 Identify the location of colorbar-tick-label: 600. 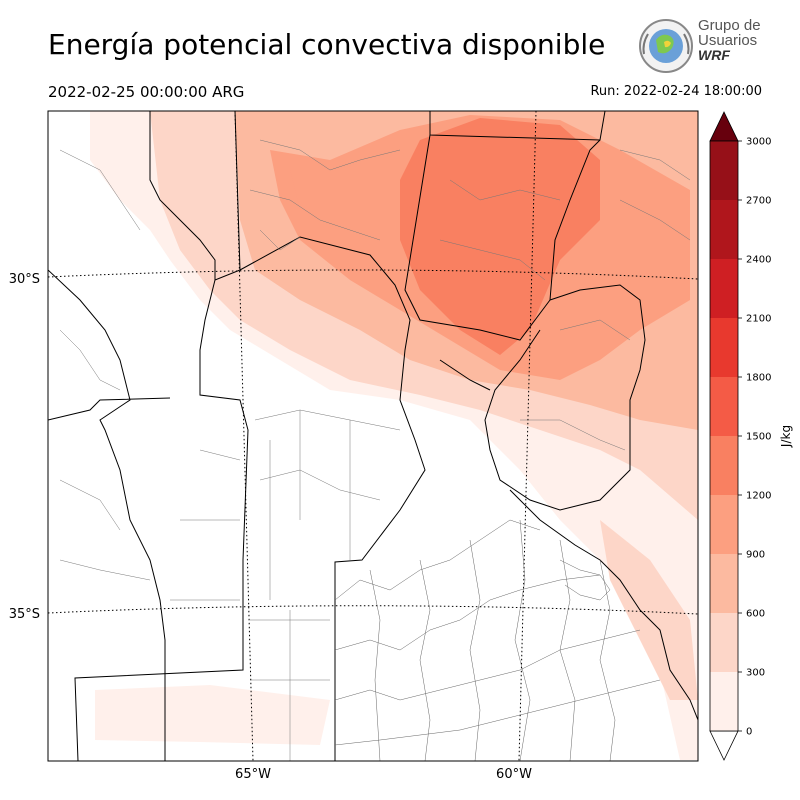
(755, 614).